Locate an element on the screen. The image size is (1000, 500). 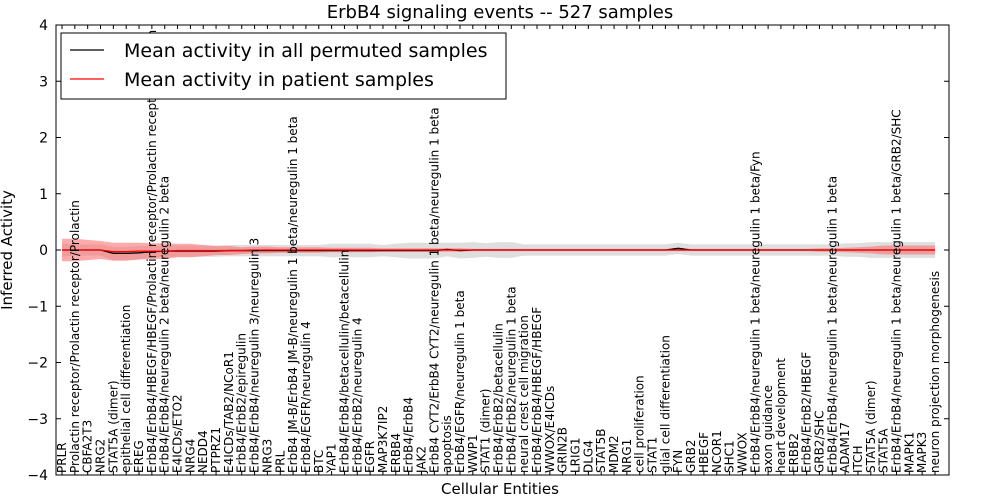
y-tick-label: 0 is located at coordinates (43, 251).